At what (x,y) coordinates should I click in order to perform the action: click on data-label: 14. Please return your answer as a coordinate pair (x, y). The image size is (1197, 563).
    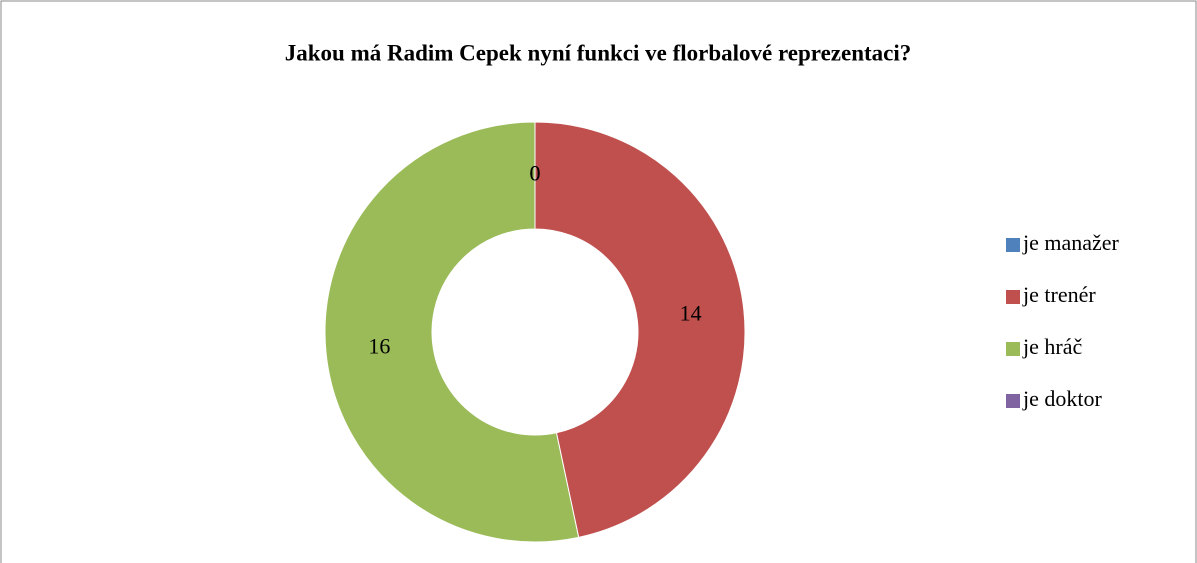
    Looking at the image, I should click on (691, 313).